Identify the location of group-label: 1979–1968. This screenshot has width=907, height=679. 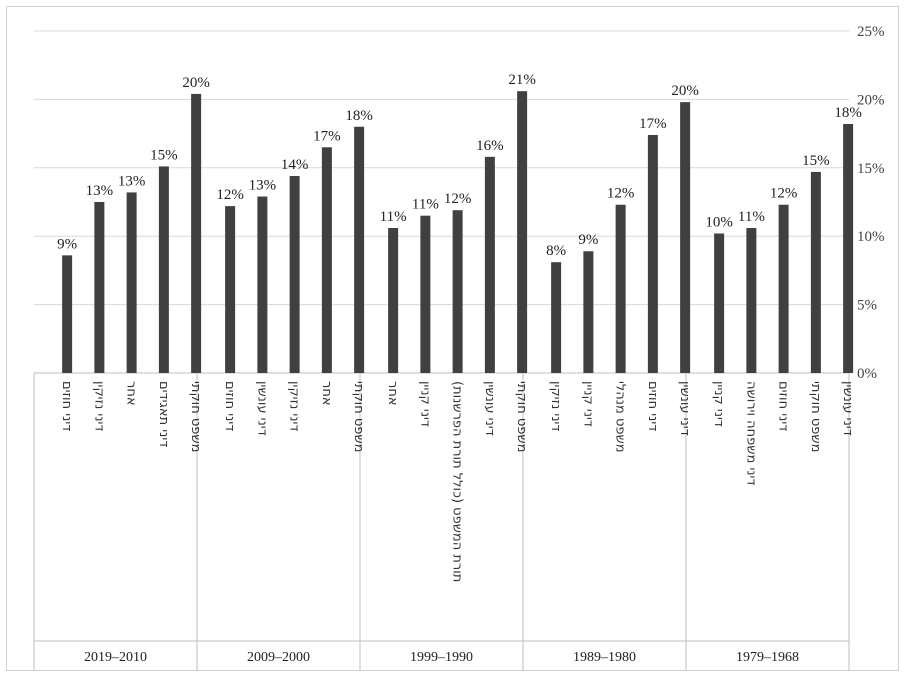
(767, 657).